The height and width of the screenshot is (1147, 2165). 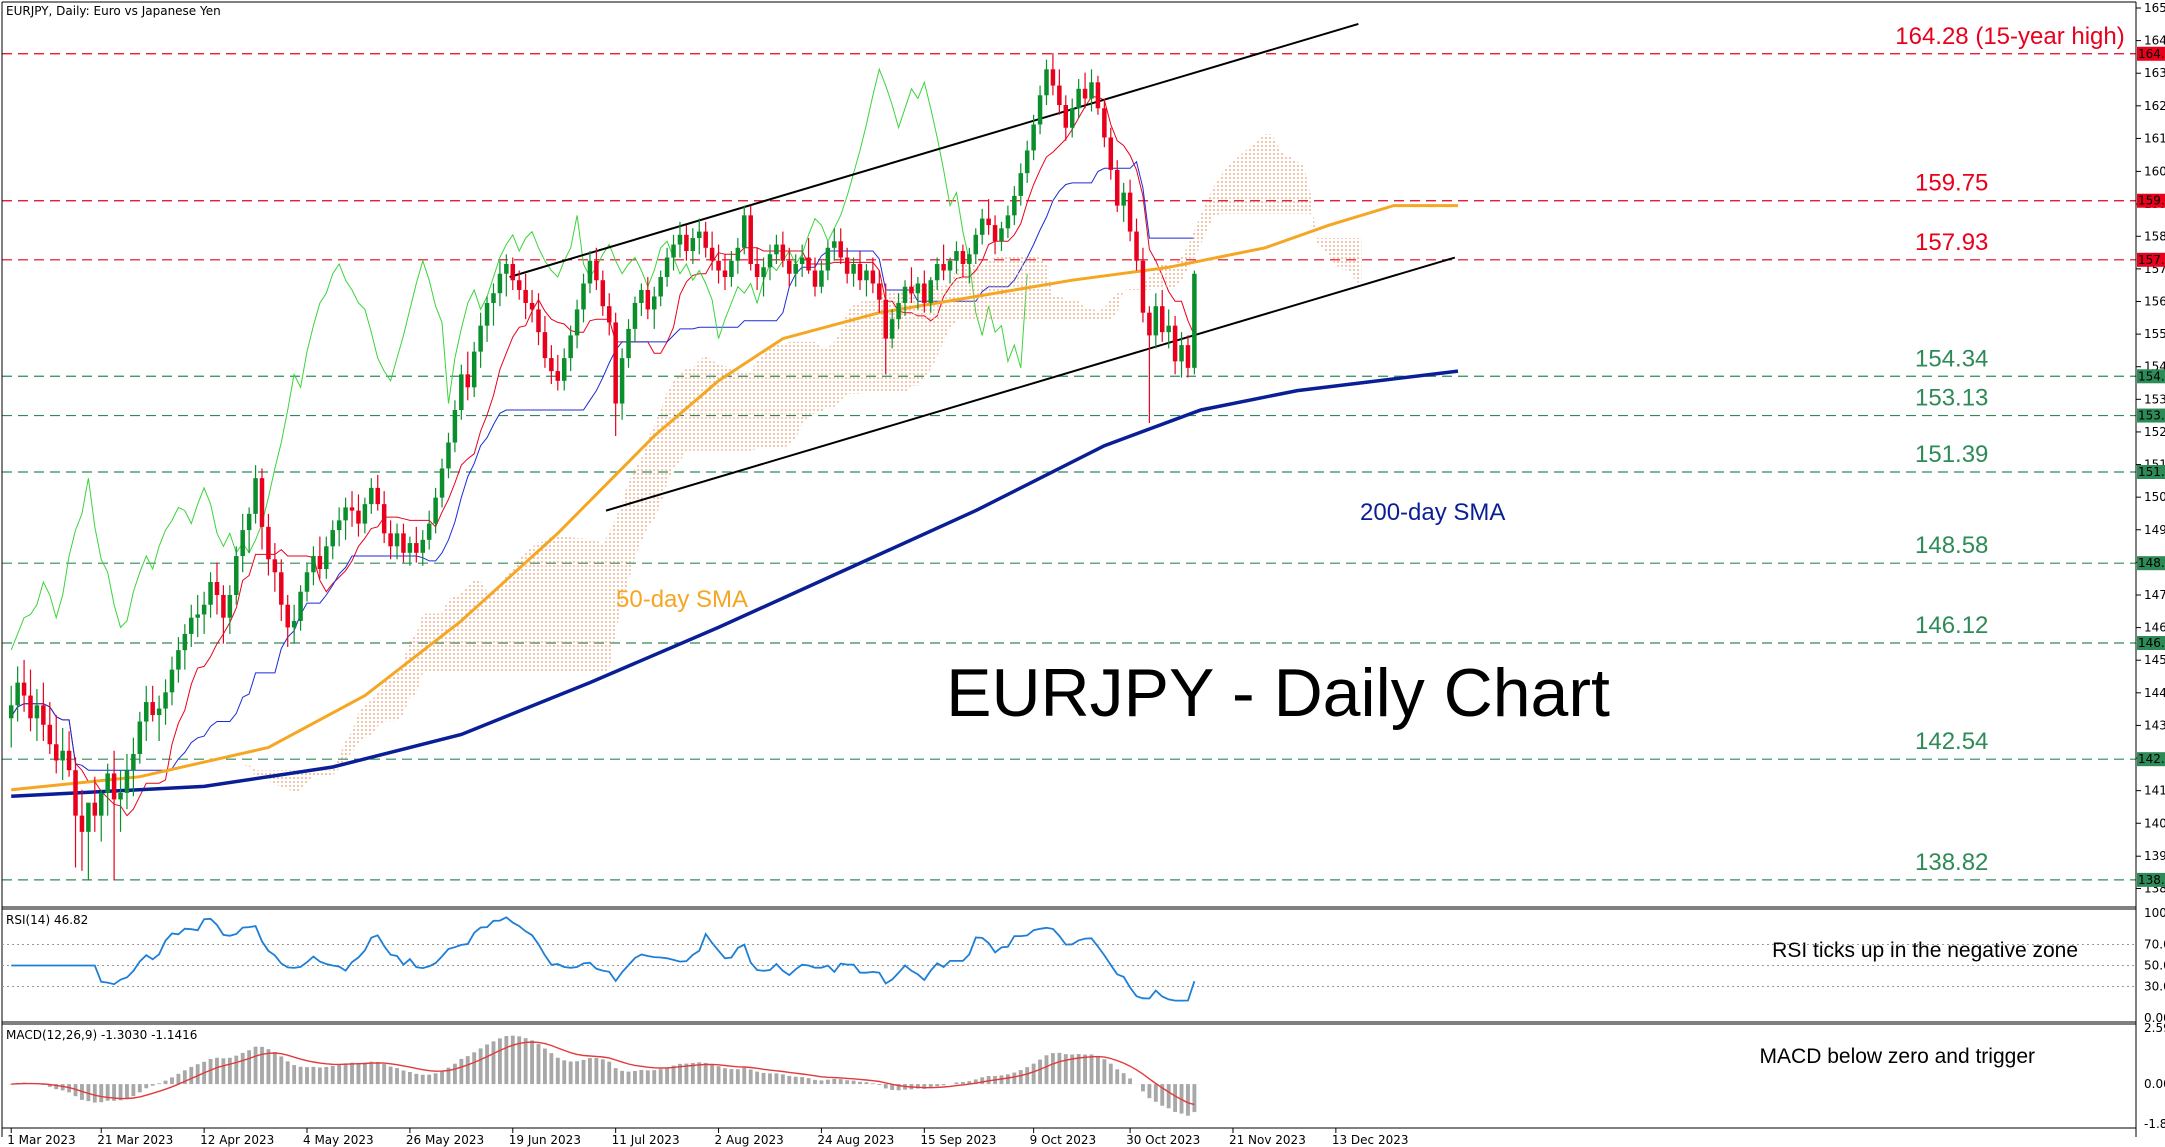 What do you see at coordinates (2154, 8) in the screenshot?
I see `price-tick-label: 165.690` at bounding box center [2154, 8].